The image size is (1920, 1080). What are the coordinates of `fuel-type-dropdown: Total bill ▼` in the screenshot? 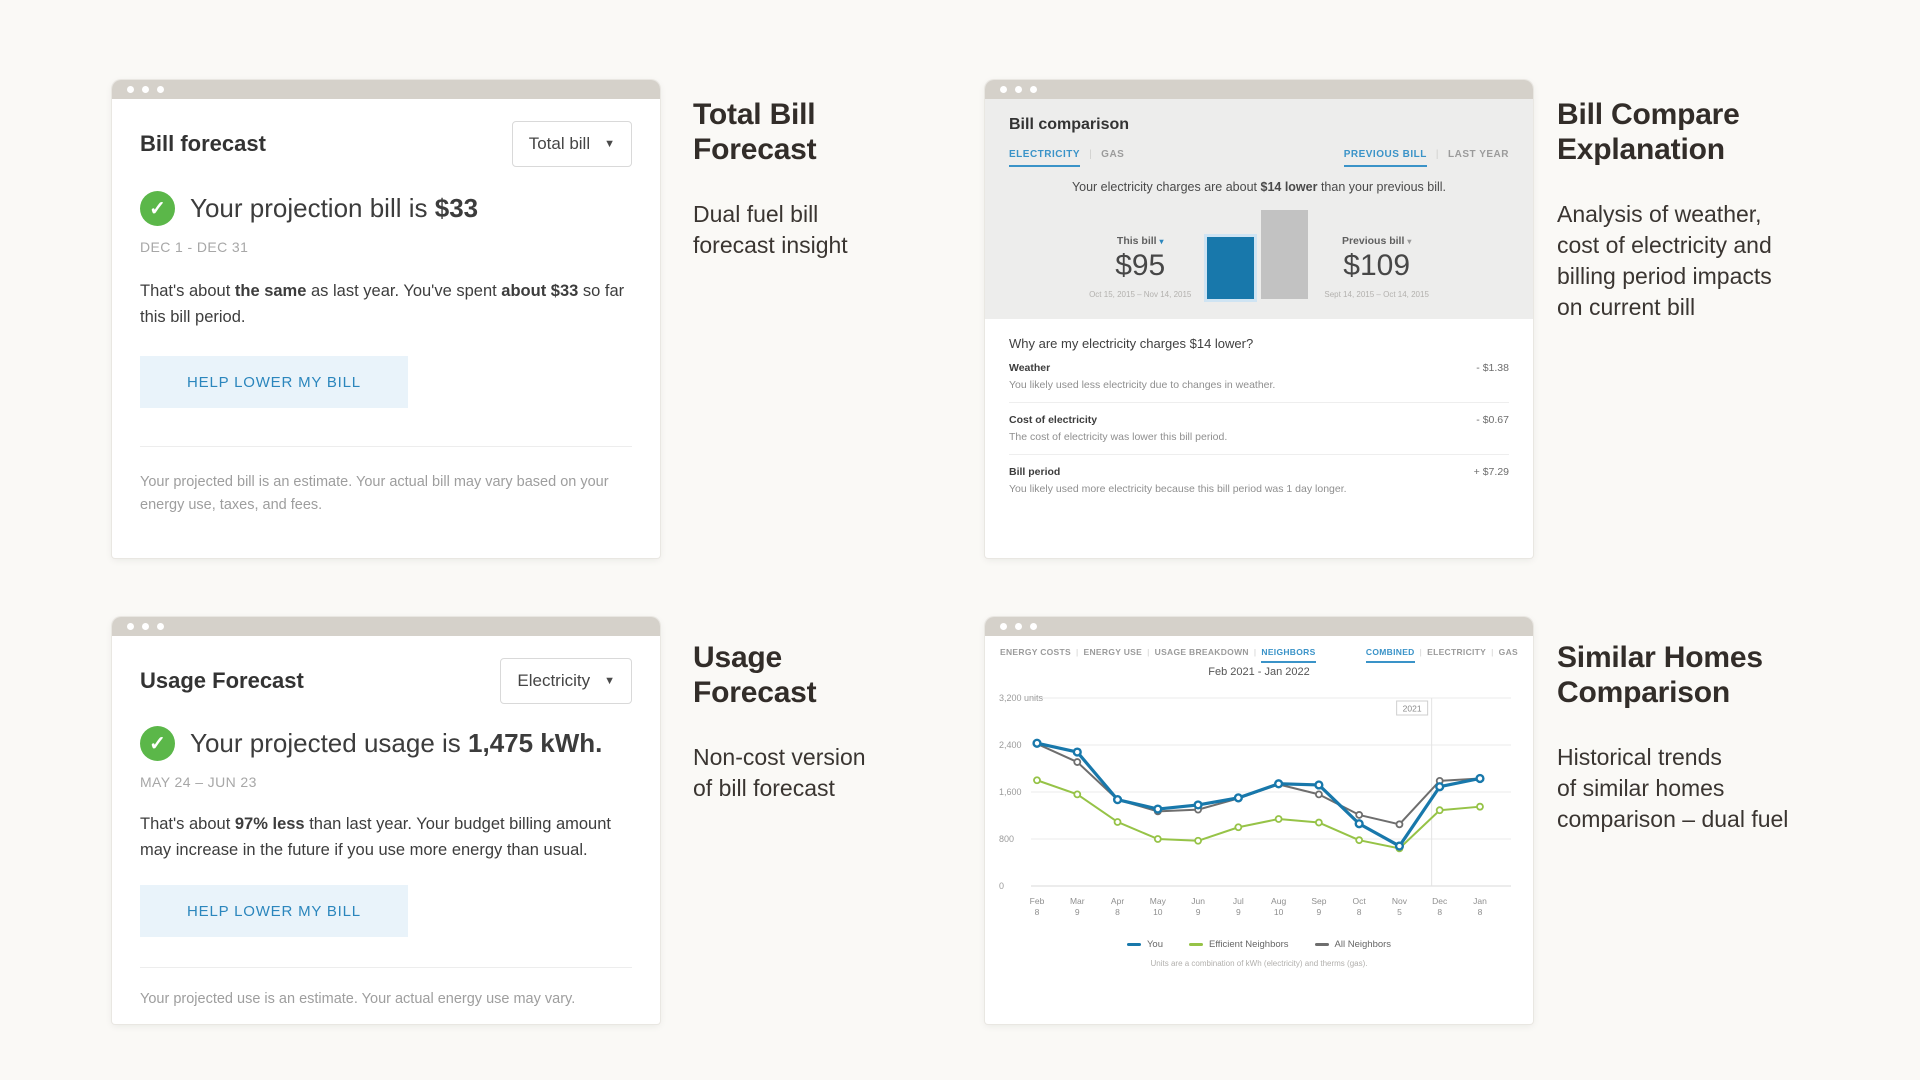 It's located at (571, 144).